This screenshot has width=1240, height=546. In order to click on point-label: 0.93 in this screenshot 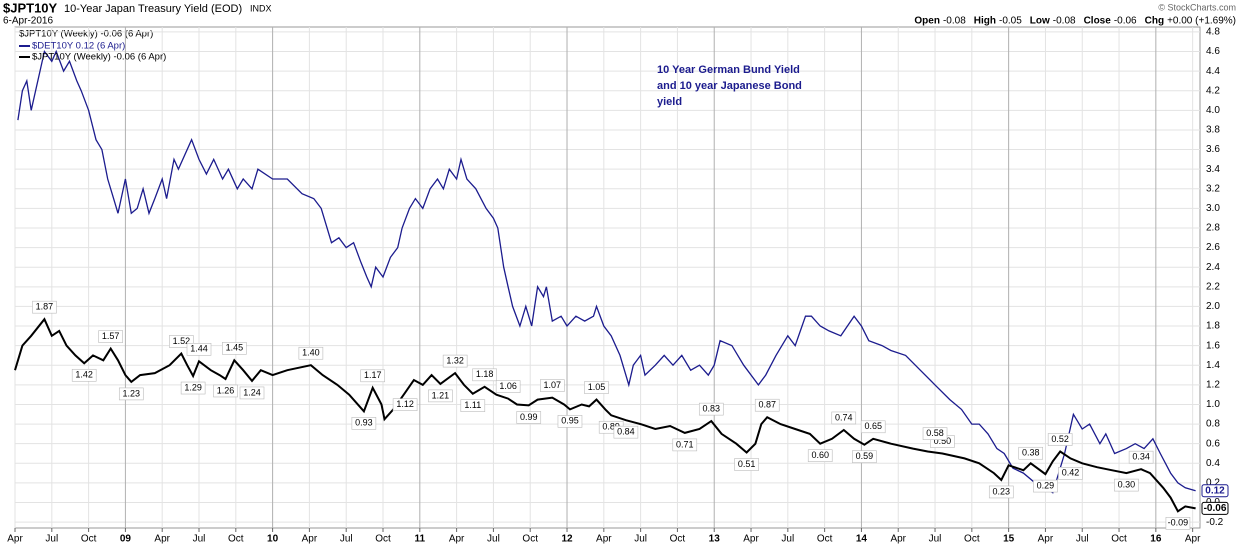, I will do `click(364, 423)`.